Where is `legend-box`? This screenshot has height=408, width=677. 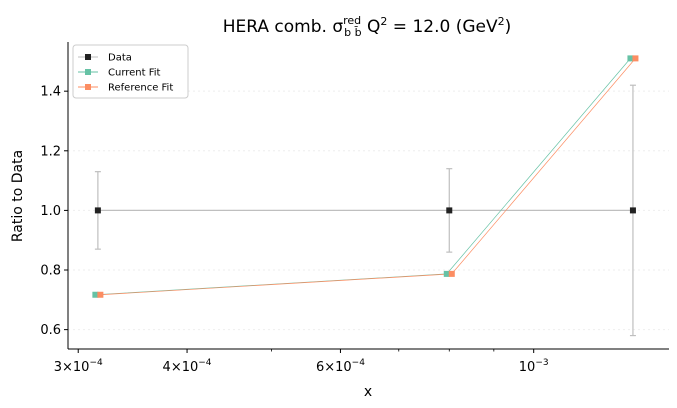 legend-box is located at coordinates (130, 71).